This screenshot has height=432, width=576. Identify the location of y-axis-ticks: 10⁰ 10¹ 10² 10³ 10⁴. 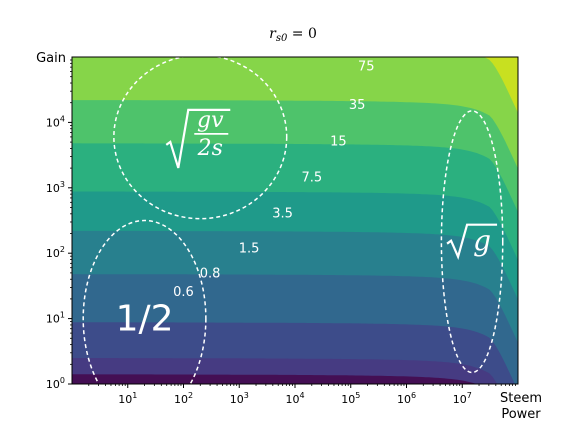
(59, 225).